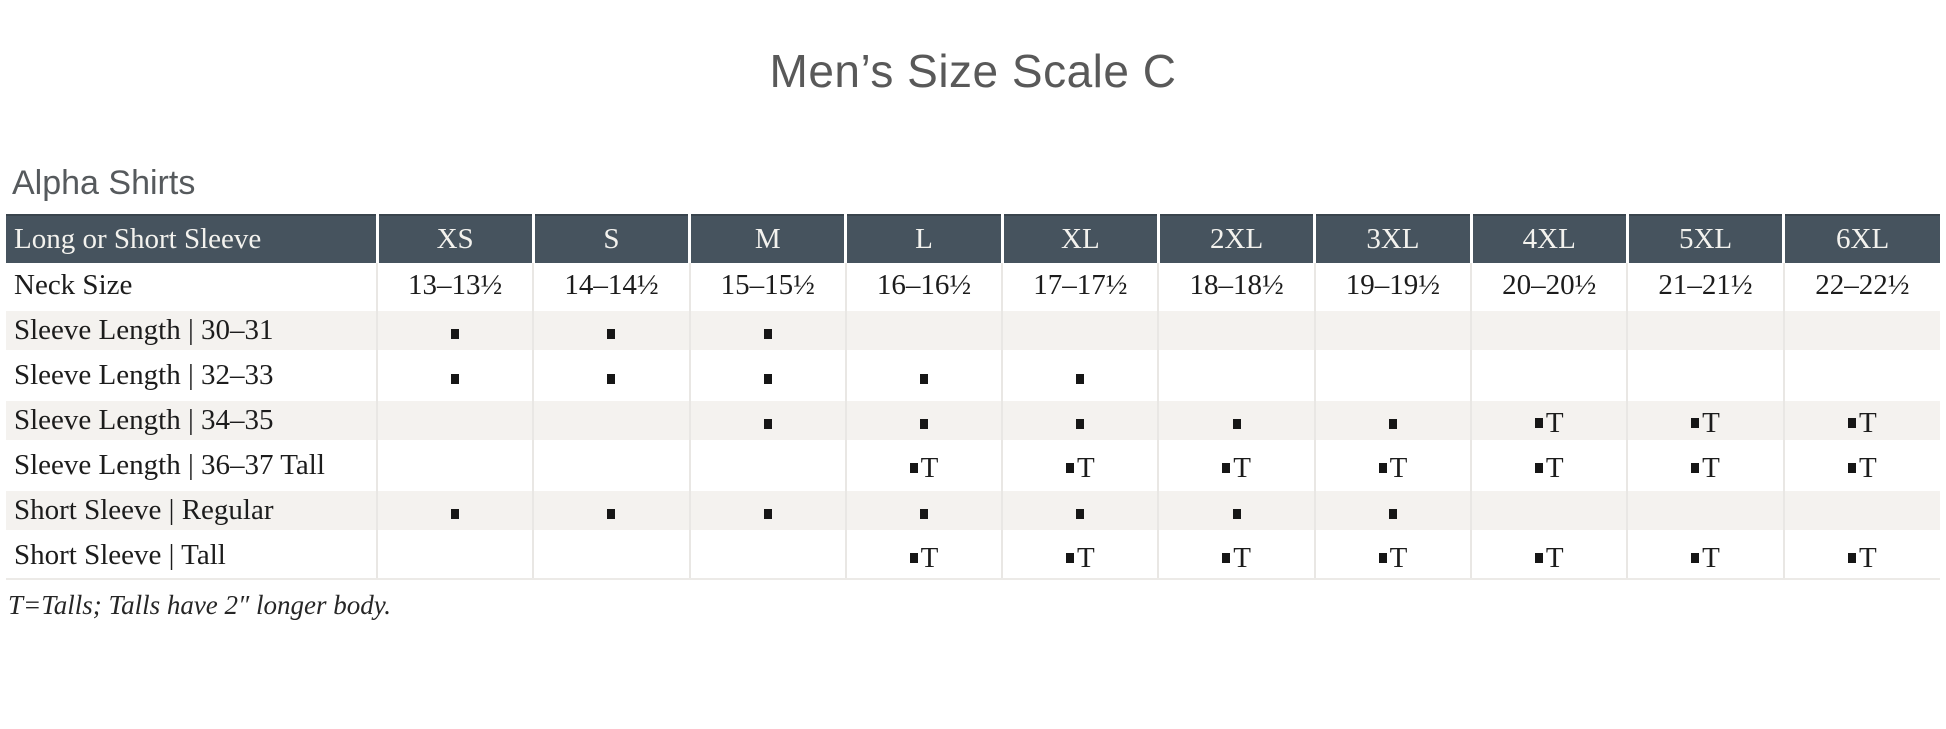 This screenshot has height=729, width=1946. I want to click on table-row: Sleeve Length | 34–35 T T T, so click(973, 421).